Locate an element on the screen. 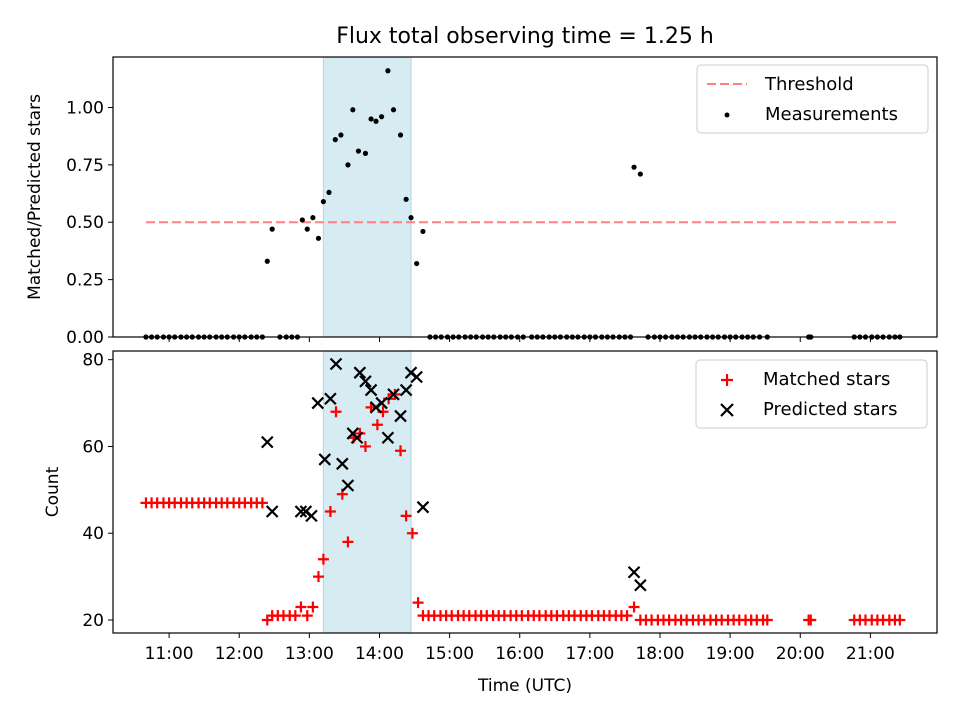 Image resolution: width=960 pixels, height=724 pixels. top-y-tick-label: 1.00 is located at coordinates (85, 108).